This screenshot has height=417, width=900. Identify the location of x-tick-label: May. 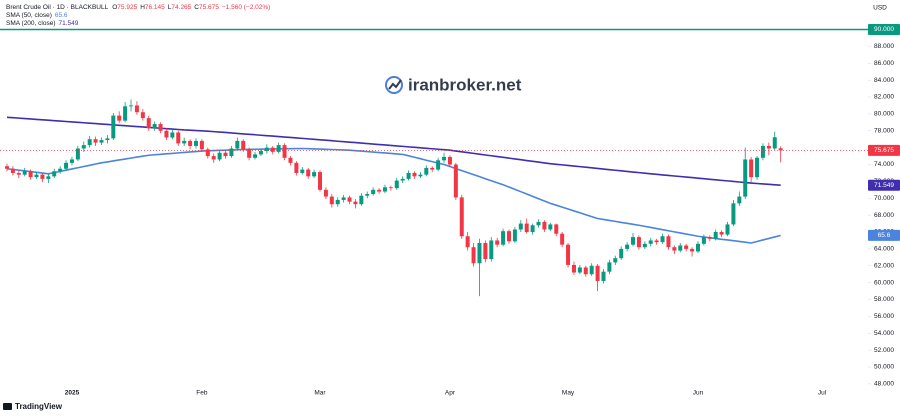
(568, 393).